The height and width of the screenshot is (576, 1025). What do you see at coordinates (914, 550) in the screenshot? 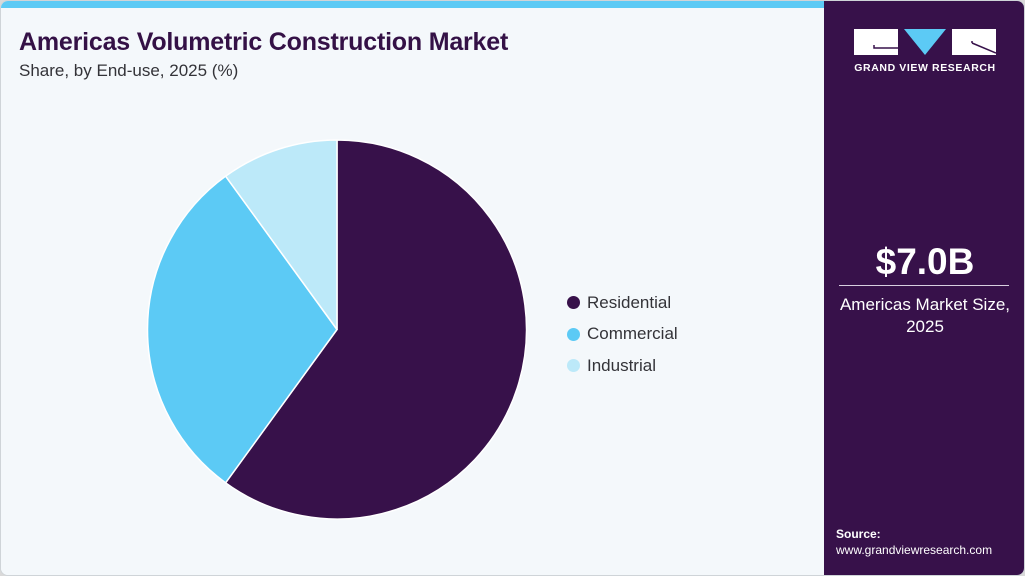
I see `source-link: www.grandviewresearch.com` at bounding box center [914, 550].